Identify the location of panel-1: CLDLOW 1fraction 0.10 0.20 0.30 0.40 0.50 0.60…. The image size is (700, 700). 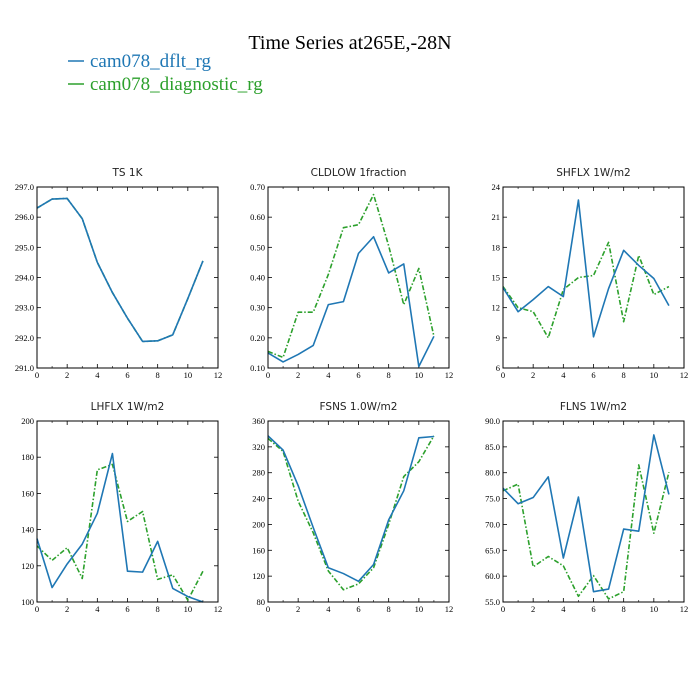
(351, 273).